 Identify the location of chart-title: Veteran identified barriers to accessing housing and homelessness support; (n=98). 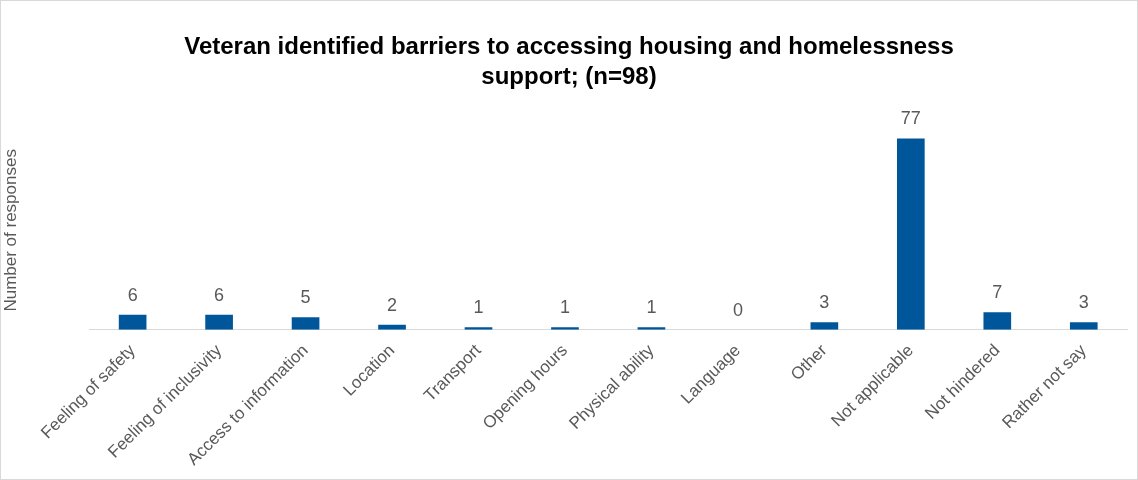
(569, 61).